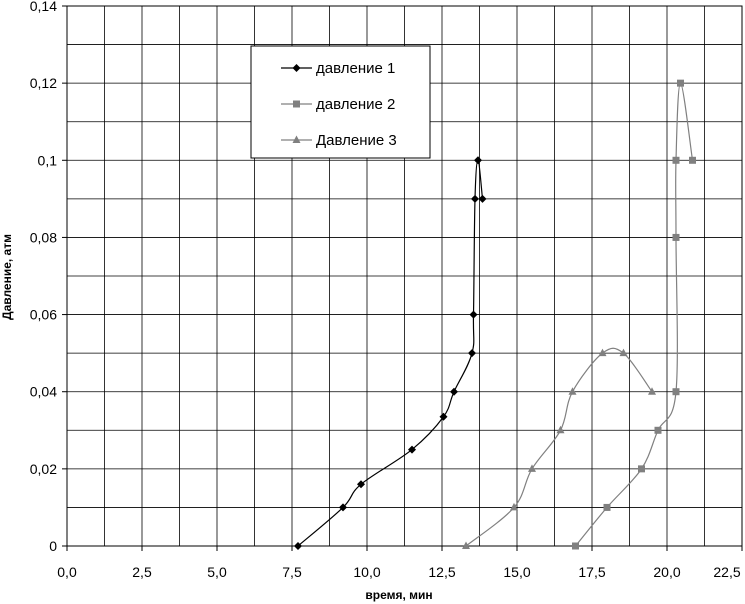 The width and height of the screenshot is (745, 604). Describe the element at coordinates (356, 140) in the screenshot. I see `legend-label: Давление 3` at that location.